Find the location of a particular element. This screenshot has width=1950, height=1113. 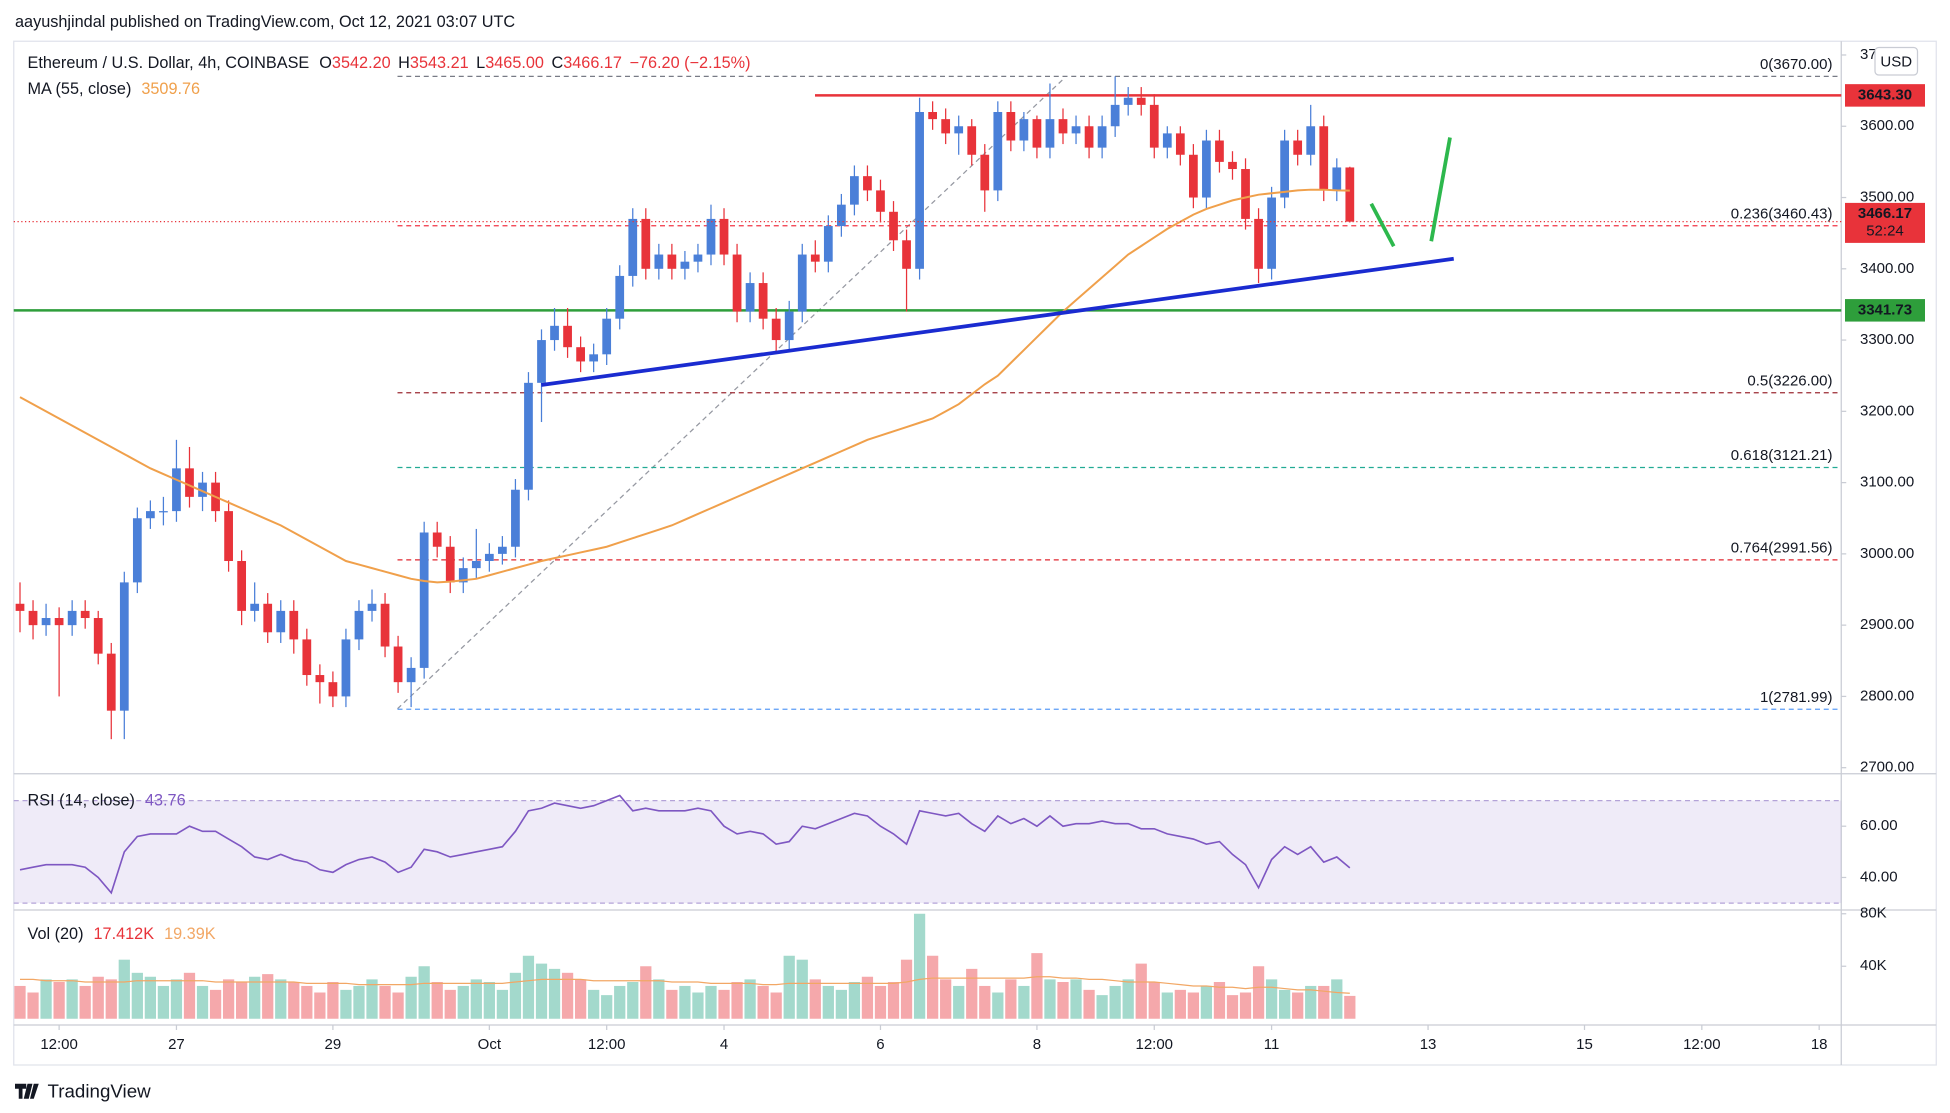

x-tick-label: 15 is located at coordinates (1584, 1044).